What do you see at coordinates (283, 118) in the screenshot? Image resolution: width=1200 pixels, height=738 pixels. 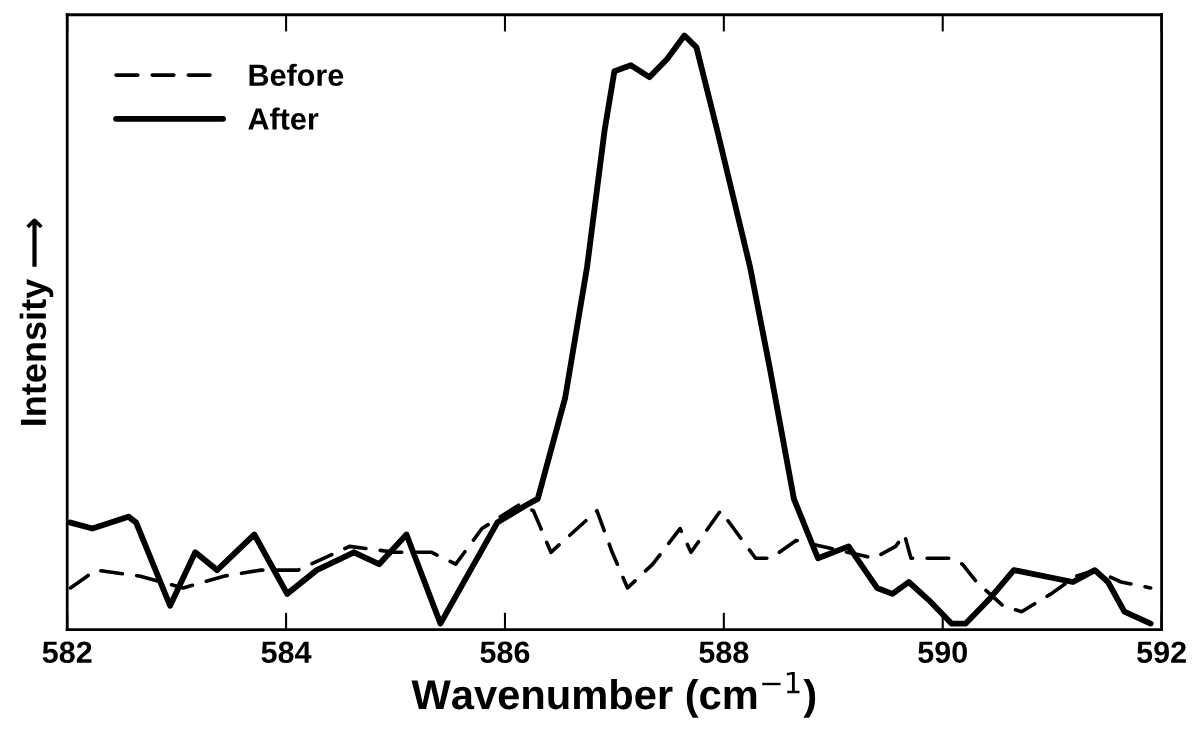 I see `legend-label: After` at bounding box center [283, 118].